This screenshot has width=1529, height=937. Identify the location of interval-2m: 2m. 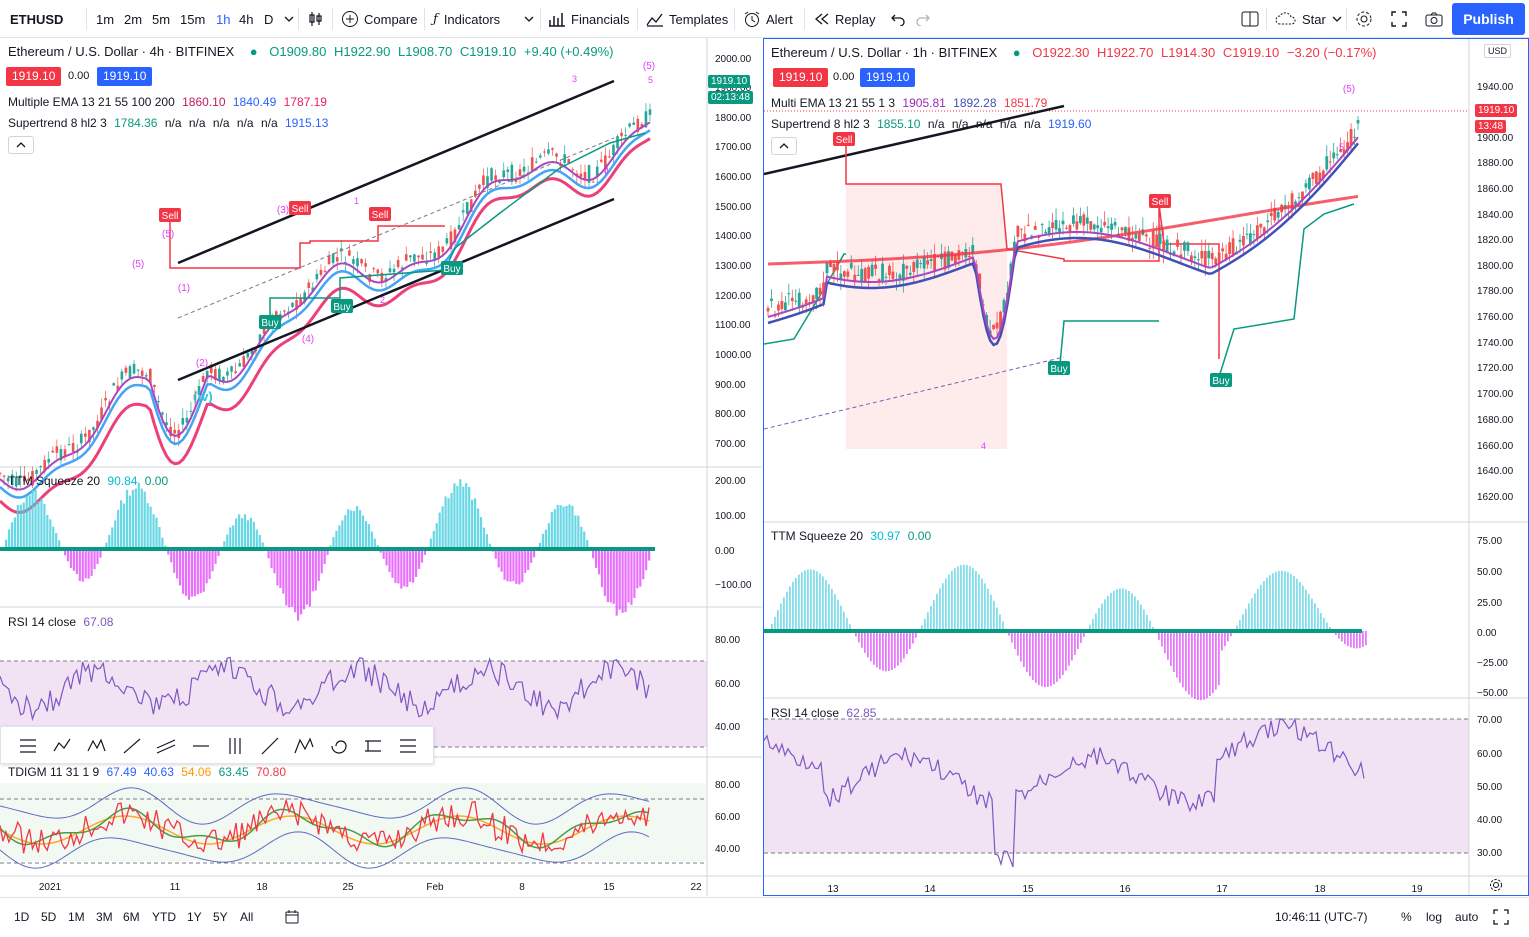
(133, 19).